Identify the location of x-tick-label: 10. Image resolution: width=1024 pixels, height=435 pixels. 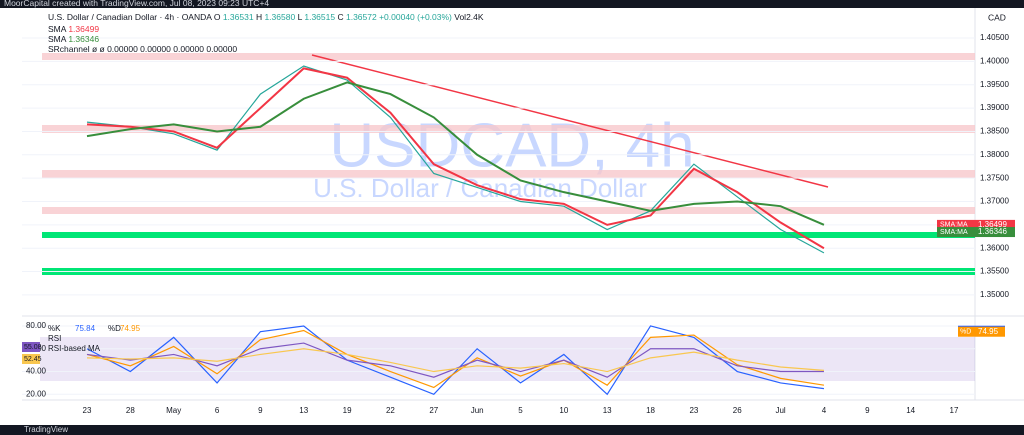
(563, 410).